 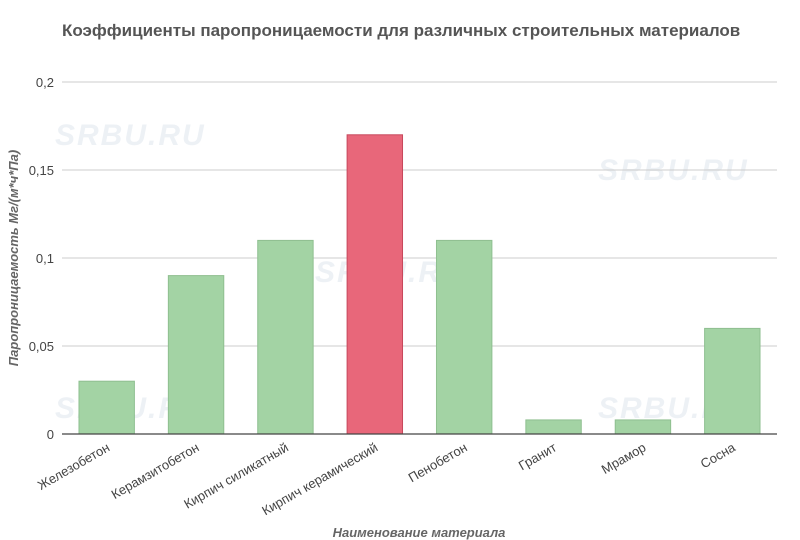 What do you see at coordinates (45, 82) in the screenshot?
I see `y-tick-label: 0,2` at bounding box center [45, 82].